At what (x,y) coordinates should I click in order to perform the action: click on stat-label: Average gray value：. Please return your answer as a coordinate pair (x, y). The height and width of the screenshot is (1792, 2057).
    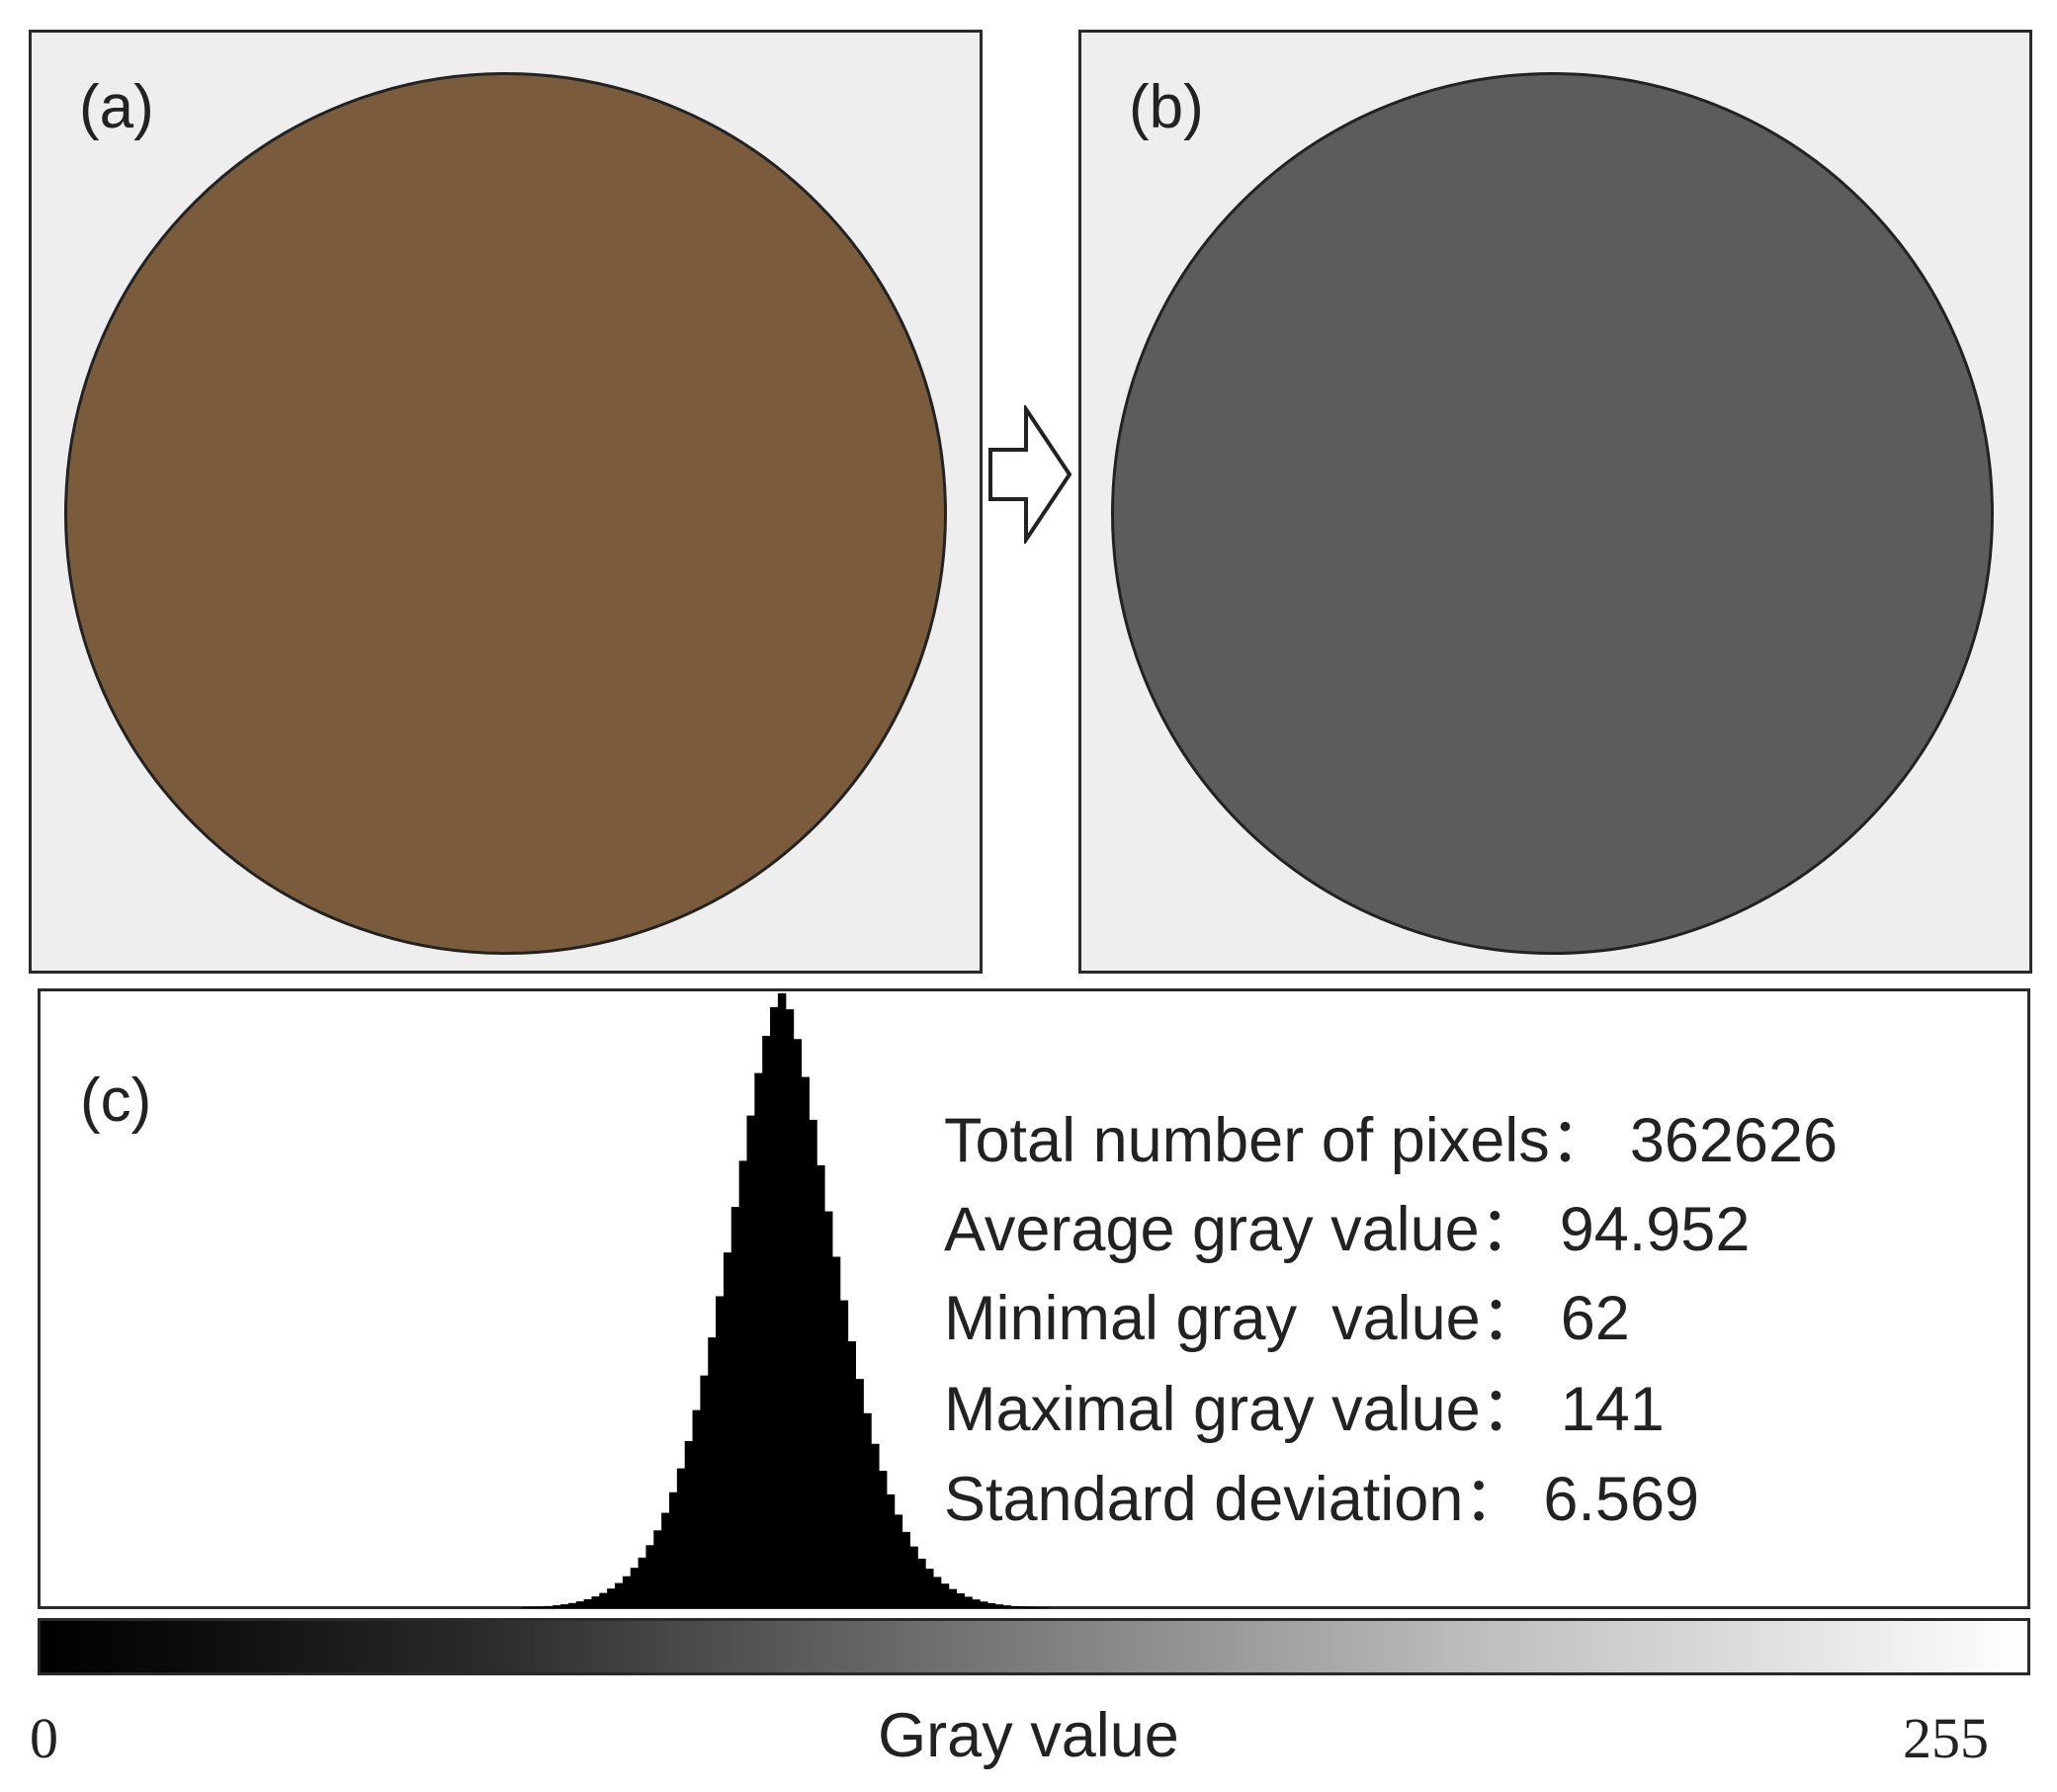
    Looking at the image, I should click on (1243, 1229).